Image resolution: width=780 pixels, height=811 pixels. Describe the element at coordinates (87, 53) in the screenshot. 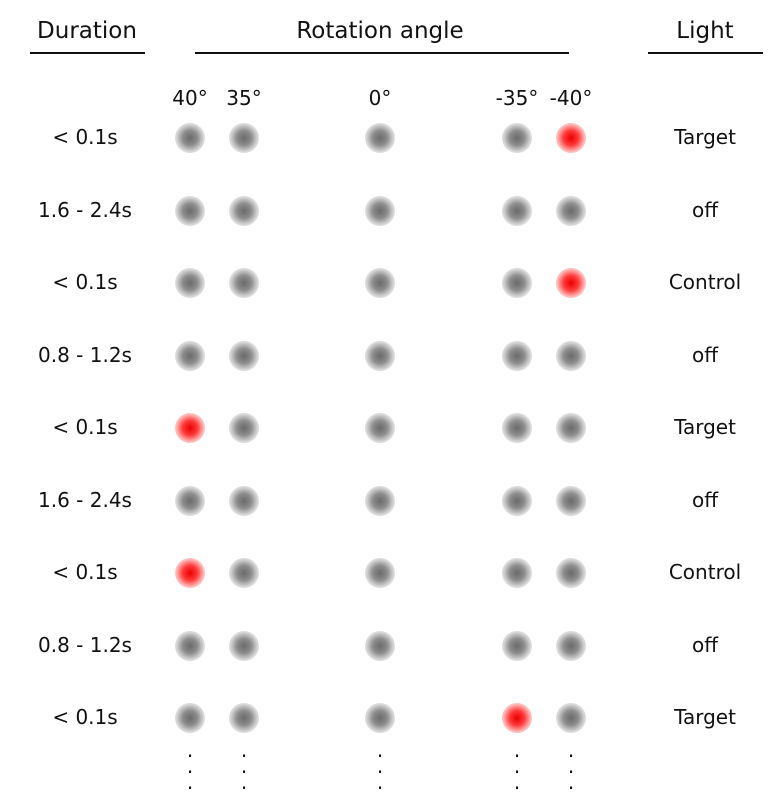

I see `duration-header-underline` at that location.